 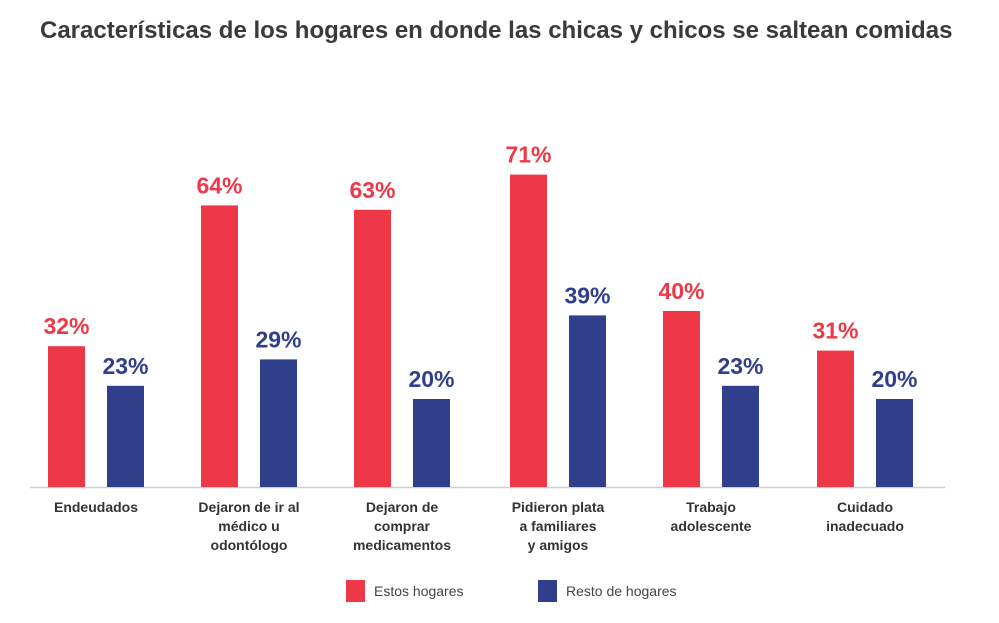 What do you see at coordinates (419, 591) in the screenshot?
I see `legend-label: Estos hogares` at bounding box center [419, 591].